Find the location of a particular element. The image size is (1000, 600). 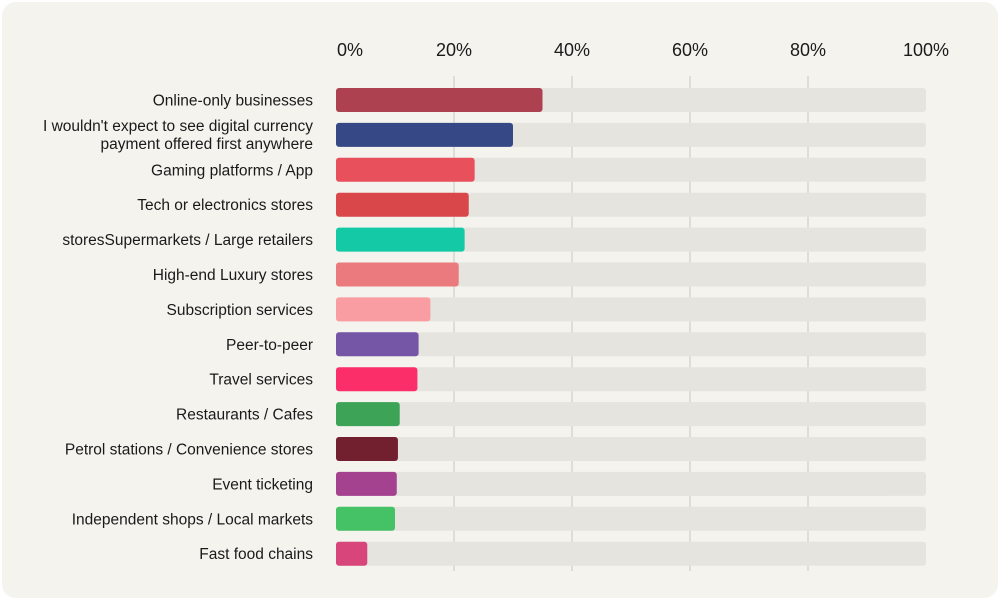

category-label: Petrol stations / Convenience stores is located at coordinates (189, 450).